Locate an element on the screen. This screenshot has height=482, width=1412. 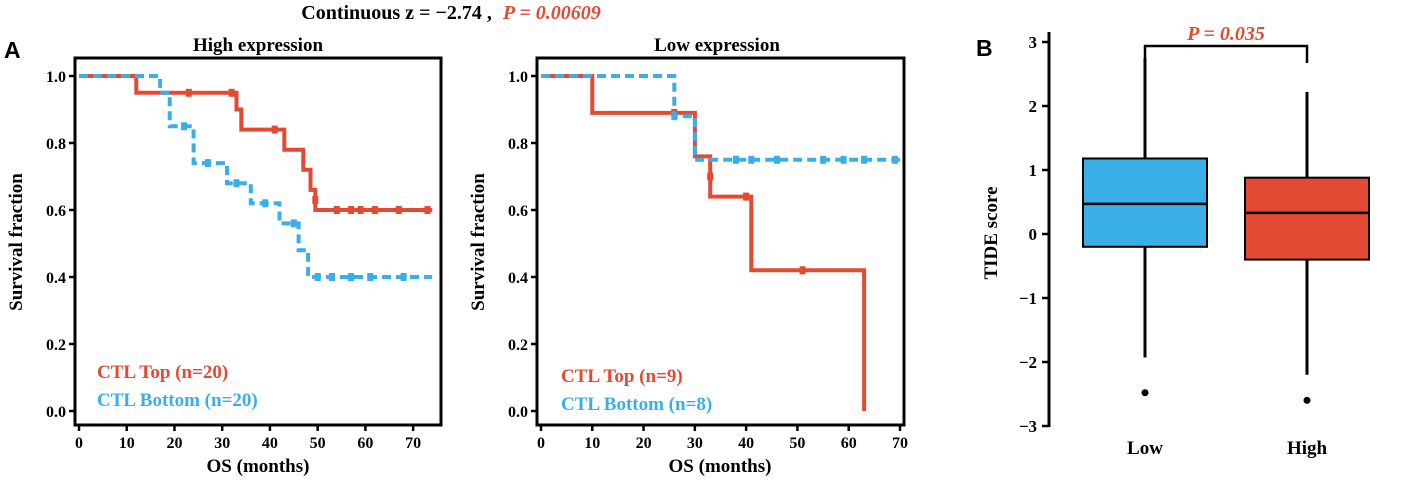
y-axis-ticks: −3 −2 −1 0 1 2 3 is located at coordinates (1034, 234).